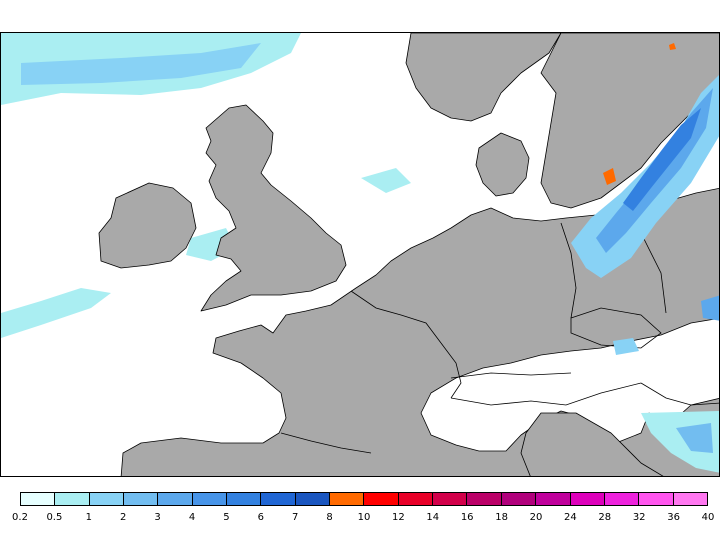  What do you see at coordinates (626, 346) in the screenshot?
I see `precip-austria` at bounding box center [626, 346].